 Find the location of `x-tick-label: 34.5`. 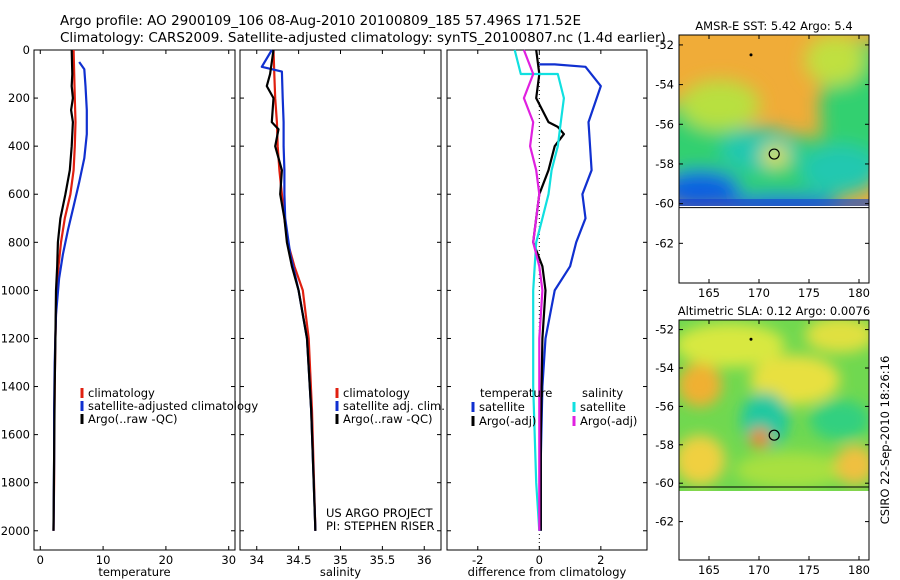

x-tick-label: 34.5 is located at coordinates (299, 560).